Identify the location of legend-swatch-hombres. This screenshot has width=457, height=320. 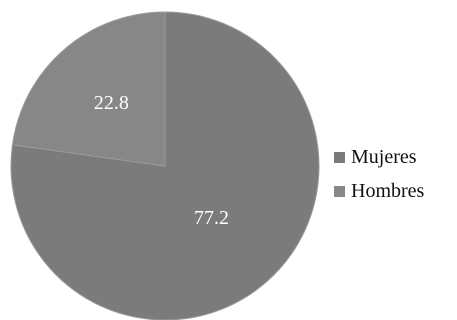
(339, 191).